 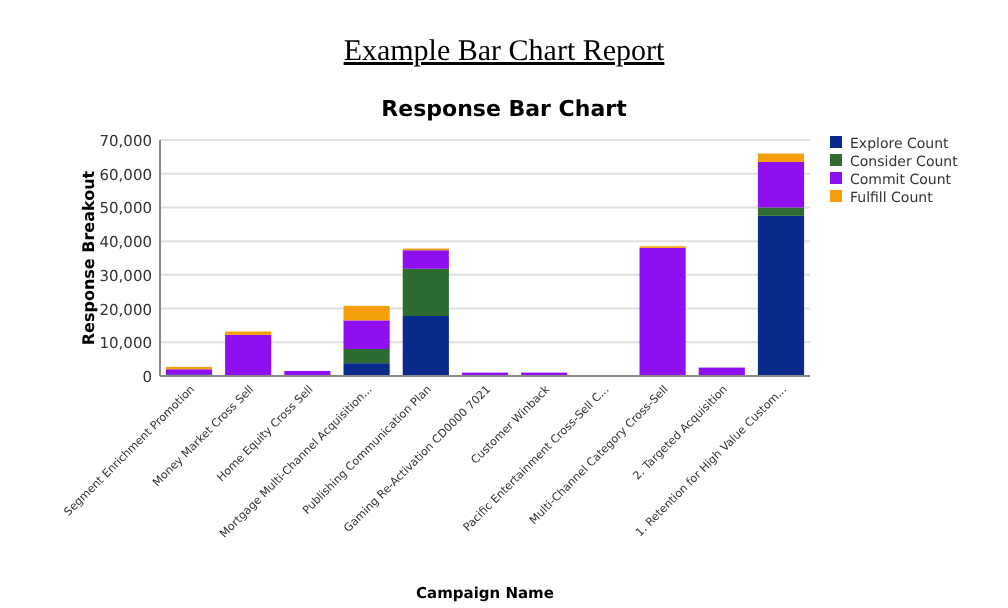 What do you see at coordinates (505, 52) in the screenshot?
I see `chart-title: Example Bar Chart Report` at bounding box center [505, 52].